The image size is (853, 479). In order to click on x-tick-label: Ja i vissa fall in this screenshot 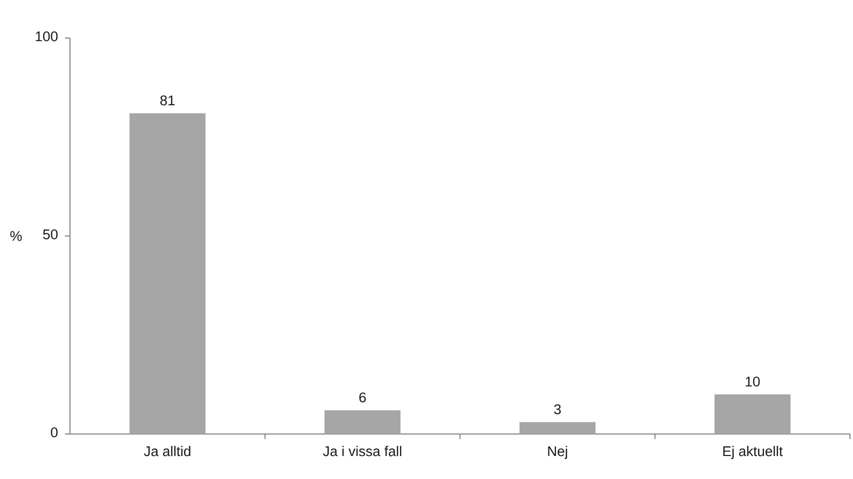, I will do `click(362, 451)`.